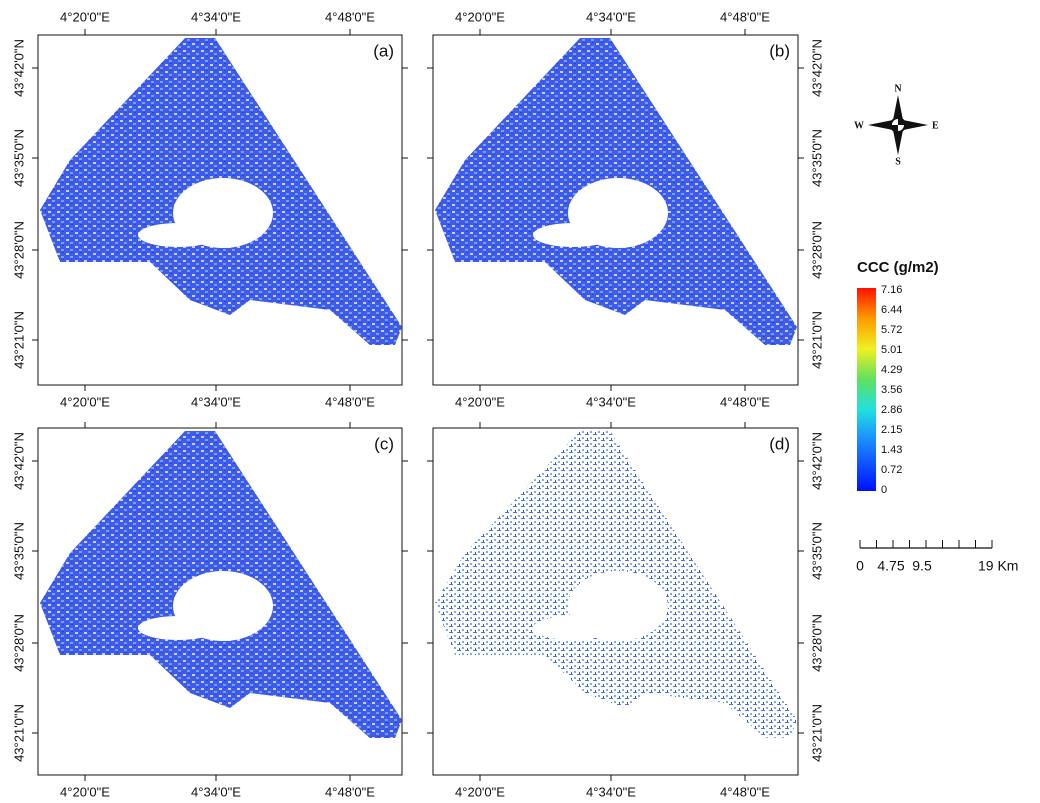 This screenshot has width=1040, height=803. Describe the element at coordinates (890, 566) in the screenshot. I see `scale-label: 4.75` at that location.